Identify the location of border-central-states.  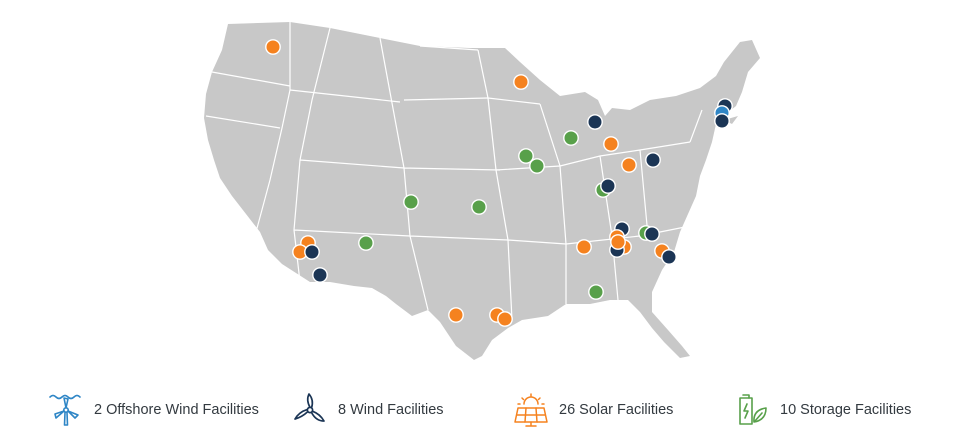
(522, 185).